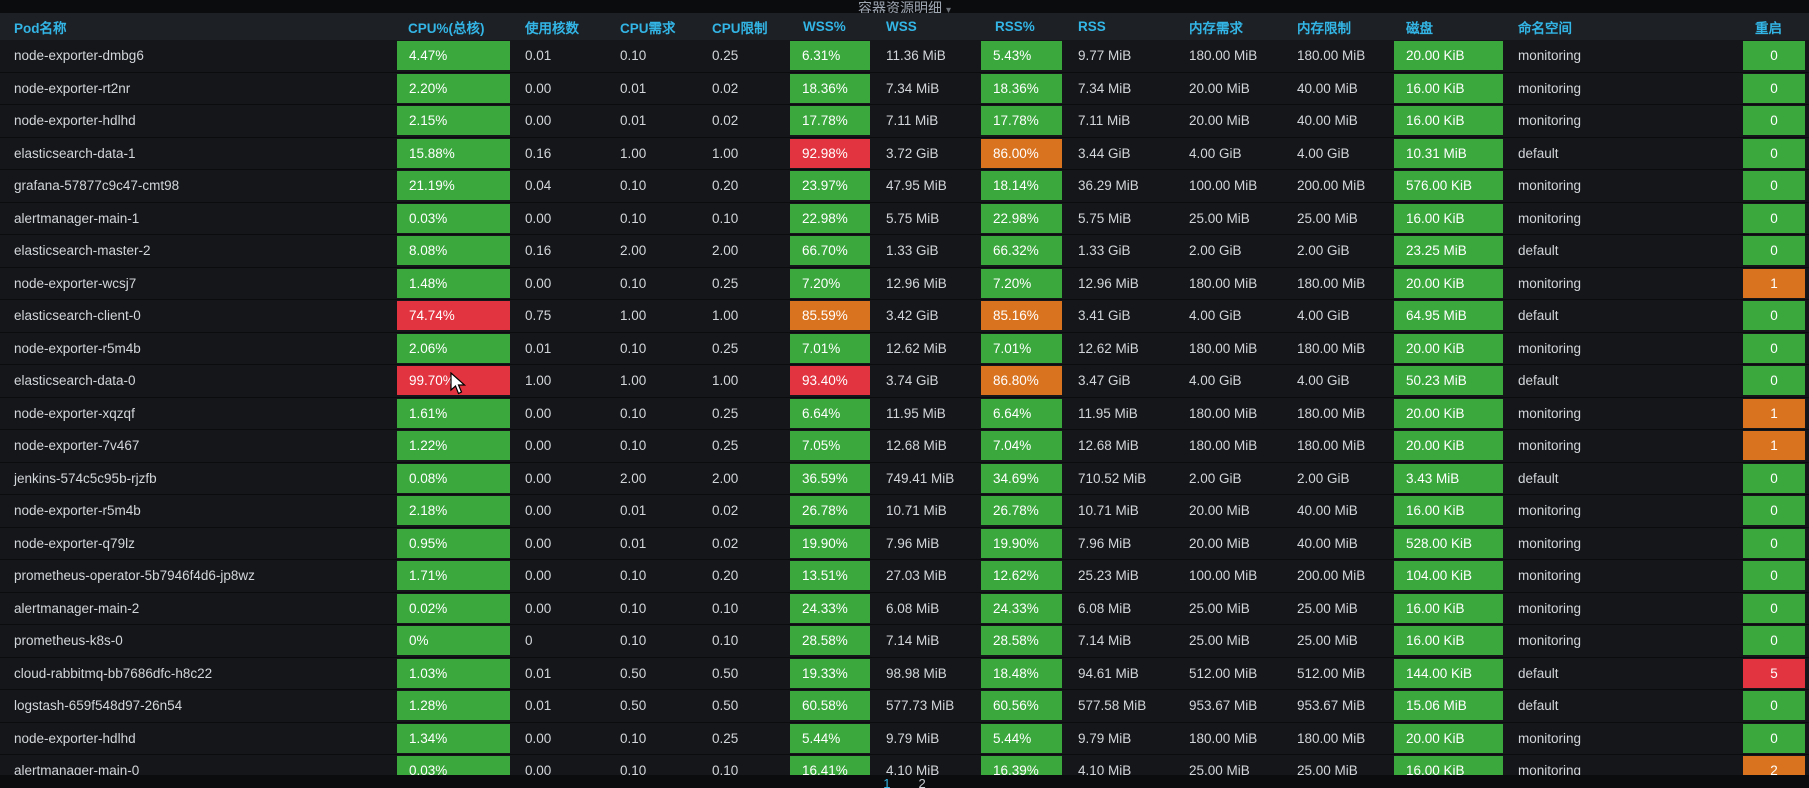  Describe the element at coordinates (1027, 738) in the screenshot. I see `cell-rss-percent: 5.44%` at that location.